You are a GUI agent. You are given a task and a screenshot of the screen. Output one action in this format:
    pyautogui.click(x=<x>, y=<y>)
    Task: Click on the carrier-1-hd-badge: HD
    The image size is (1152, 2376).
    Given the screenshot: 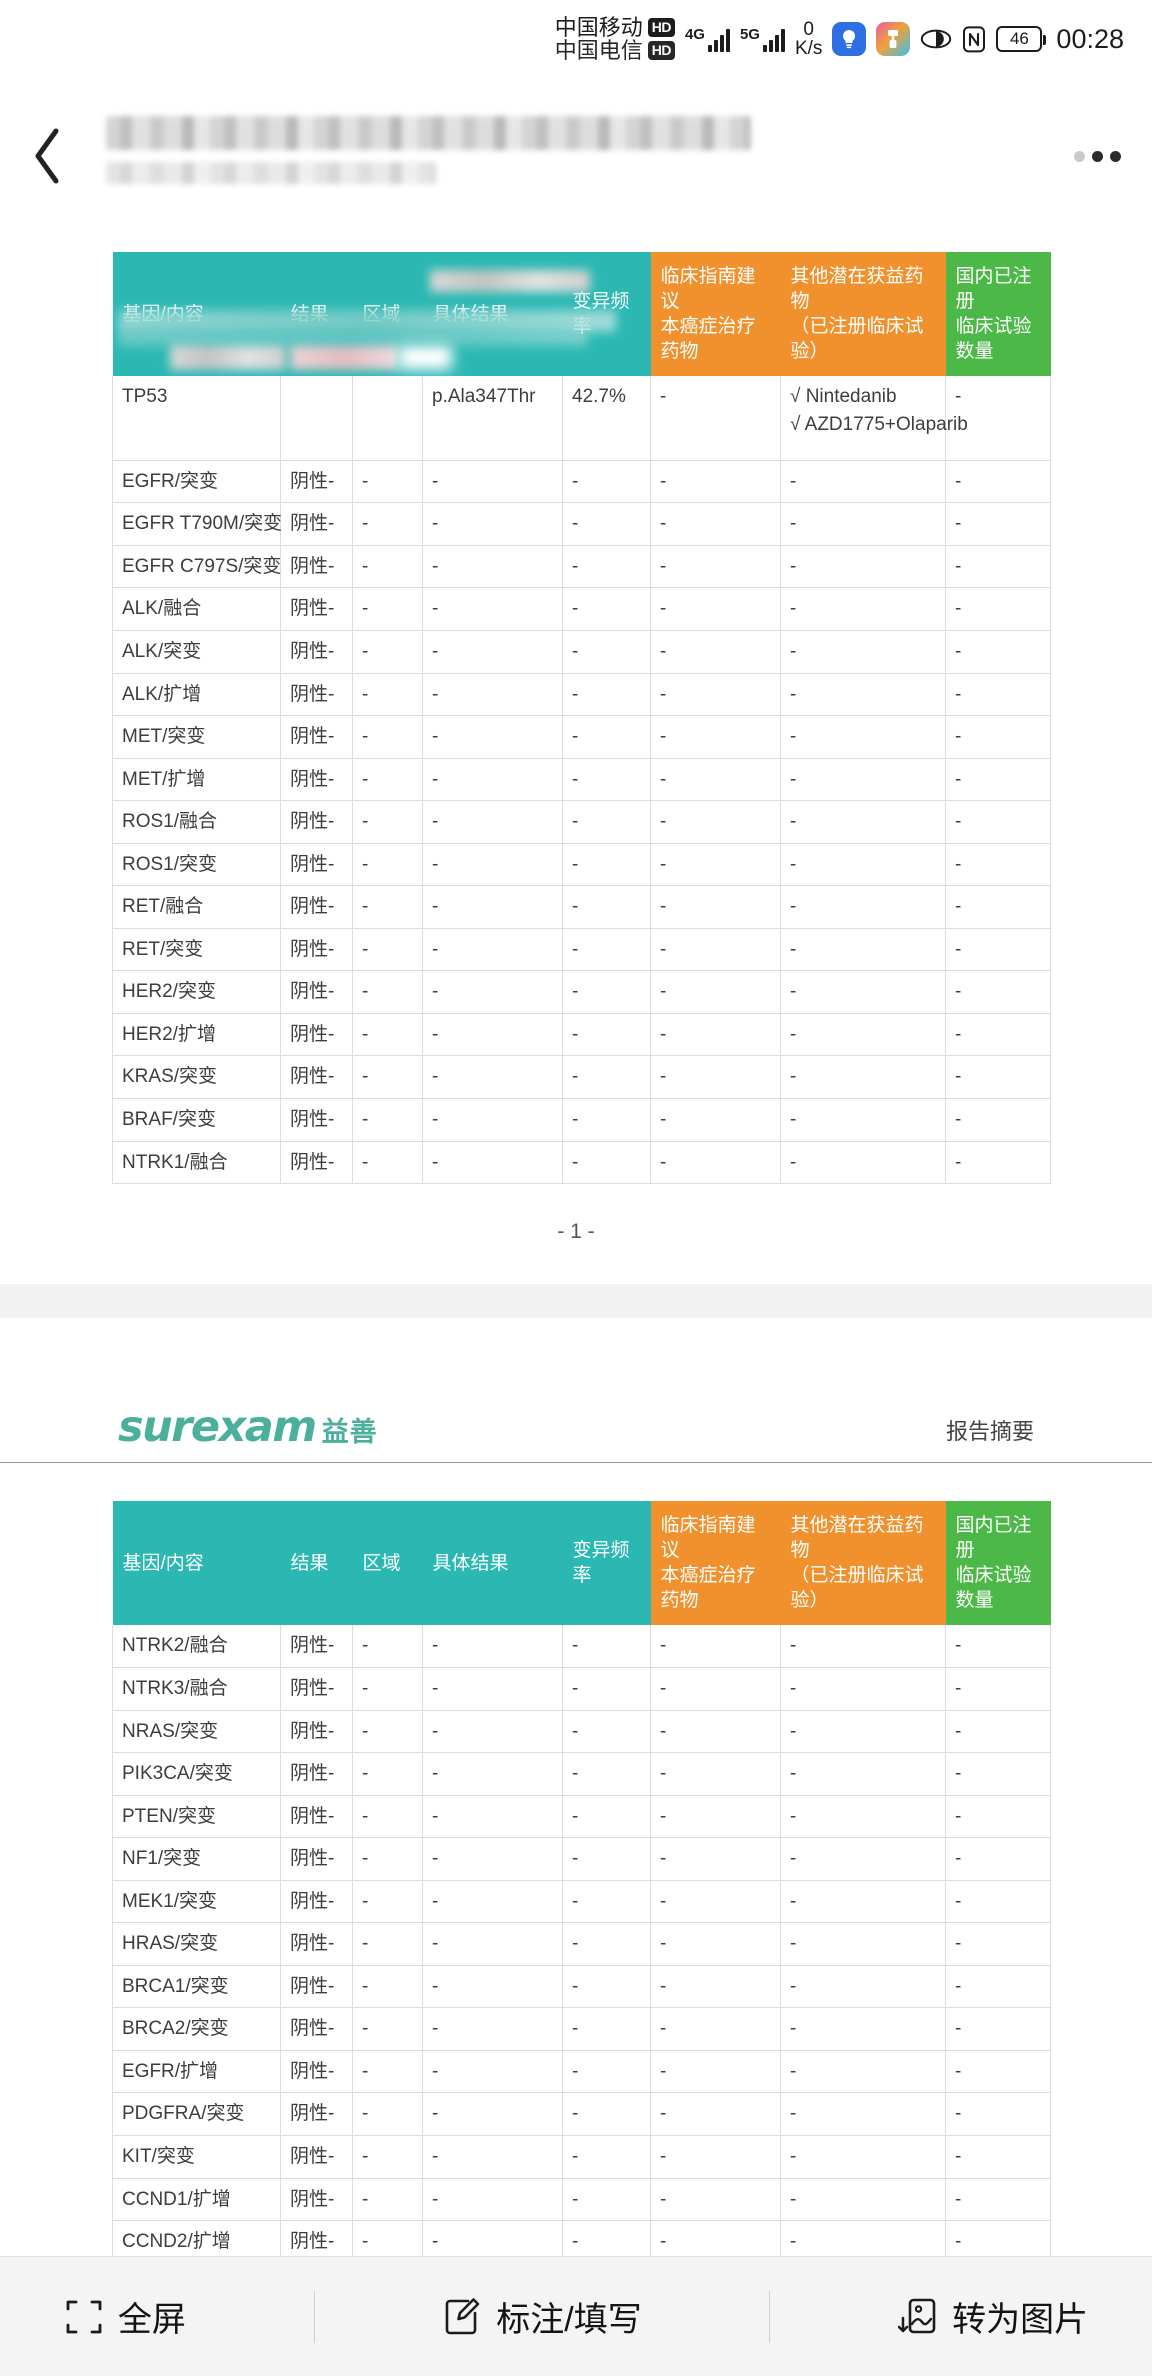 What is the action you would take?
    pyautogui.click(x=661, y=27)
    